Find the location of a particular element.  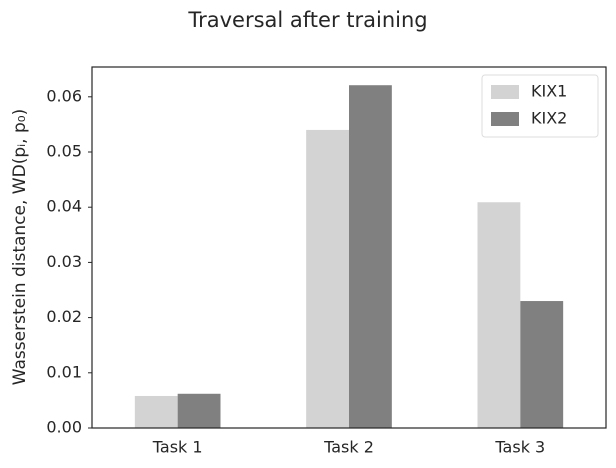

y-tick-label: 0.06 is located at coordinates (64, 95).